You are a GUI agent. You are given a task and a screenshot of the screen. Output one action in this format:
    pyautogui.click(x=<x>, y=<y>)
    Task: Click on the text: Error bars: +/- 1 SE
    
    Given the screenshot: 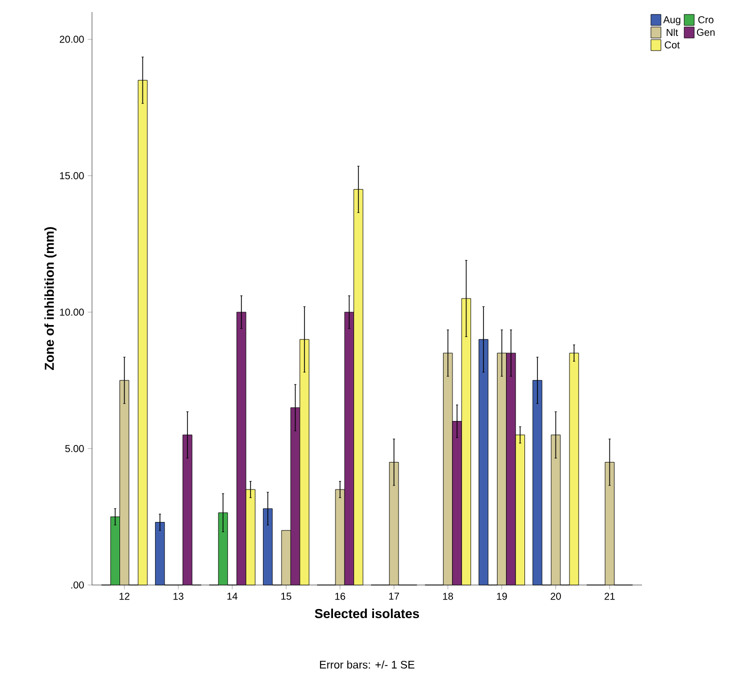 What is the action you would take?
    pyautogui.click(x=367, y=664)
    